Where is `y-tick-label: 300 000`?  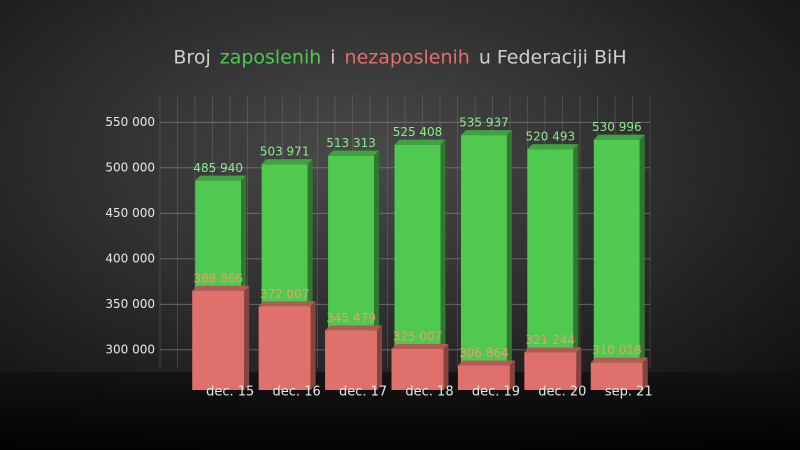 y-tick-label: 300 000 is located at coordinates (130, 349).